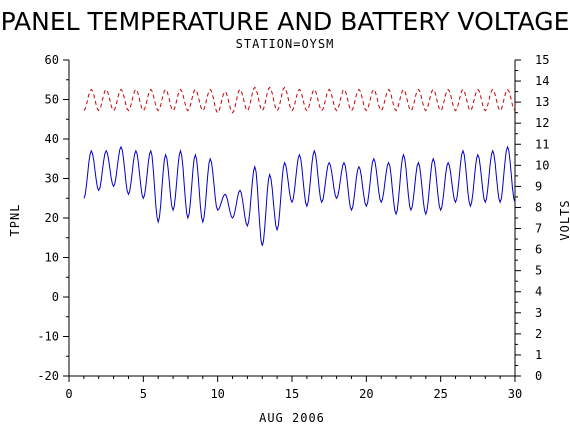  Describe the element at coordinates (538, 334) in the screenshot. I see `y-right-tick-label: 2` at that location.